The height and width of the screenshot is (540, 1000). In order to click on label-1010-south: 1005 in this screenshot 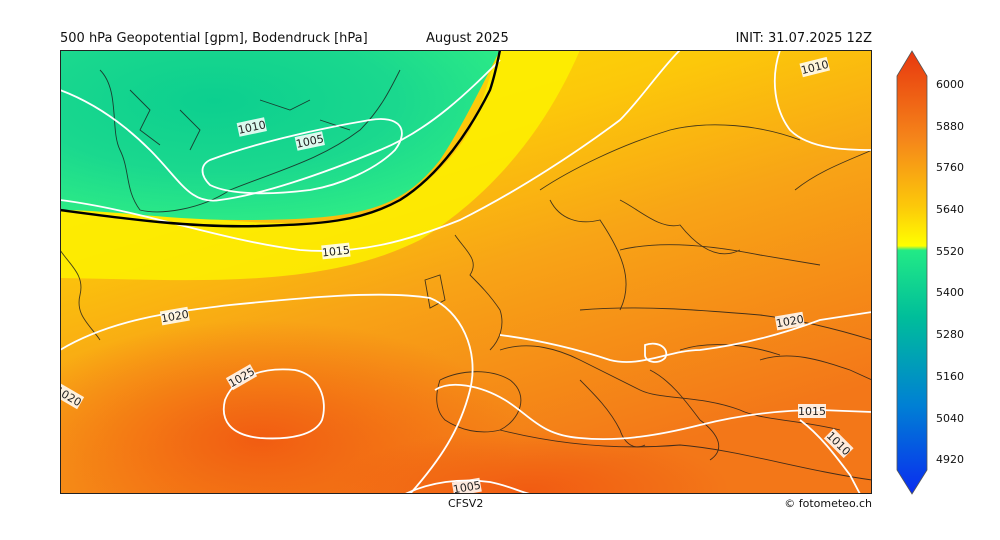, I will do `click(466, 485)`.